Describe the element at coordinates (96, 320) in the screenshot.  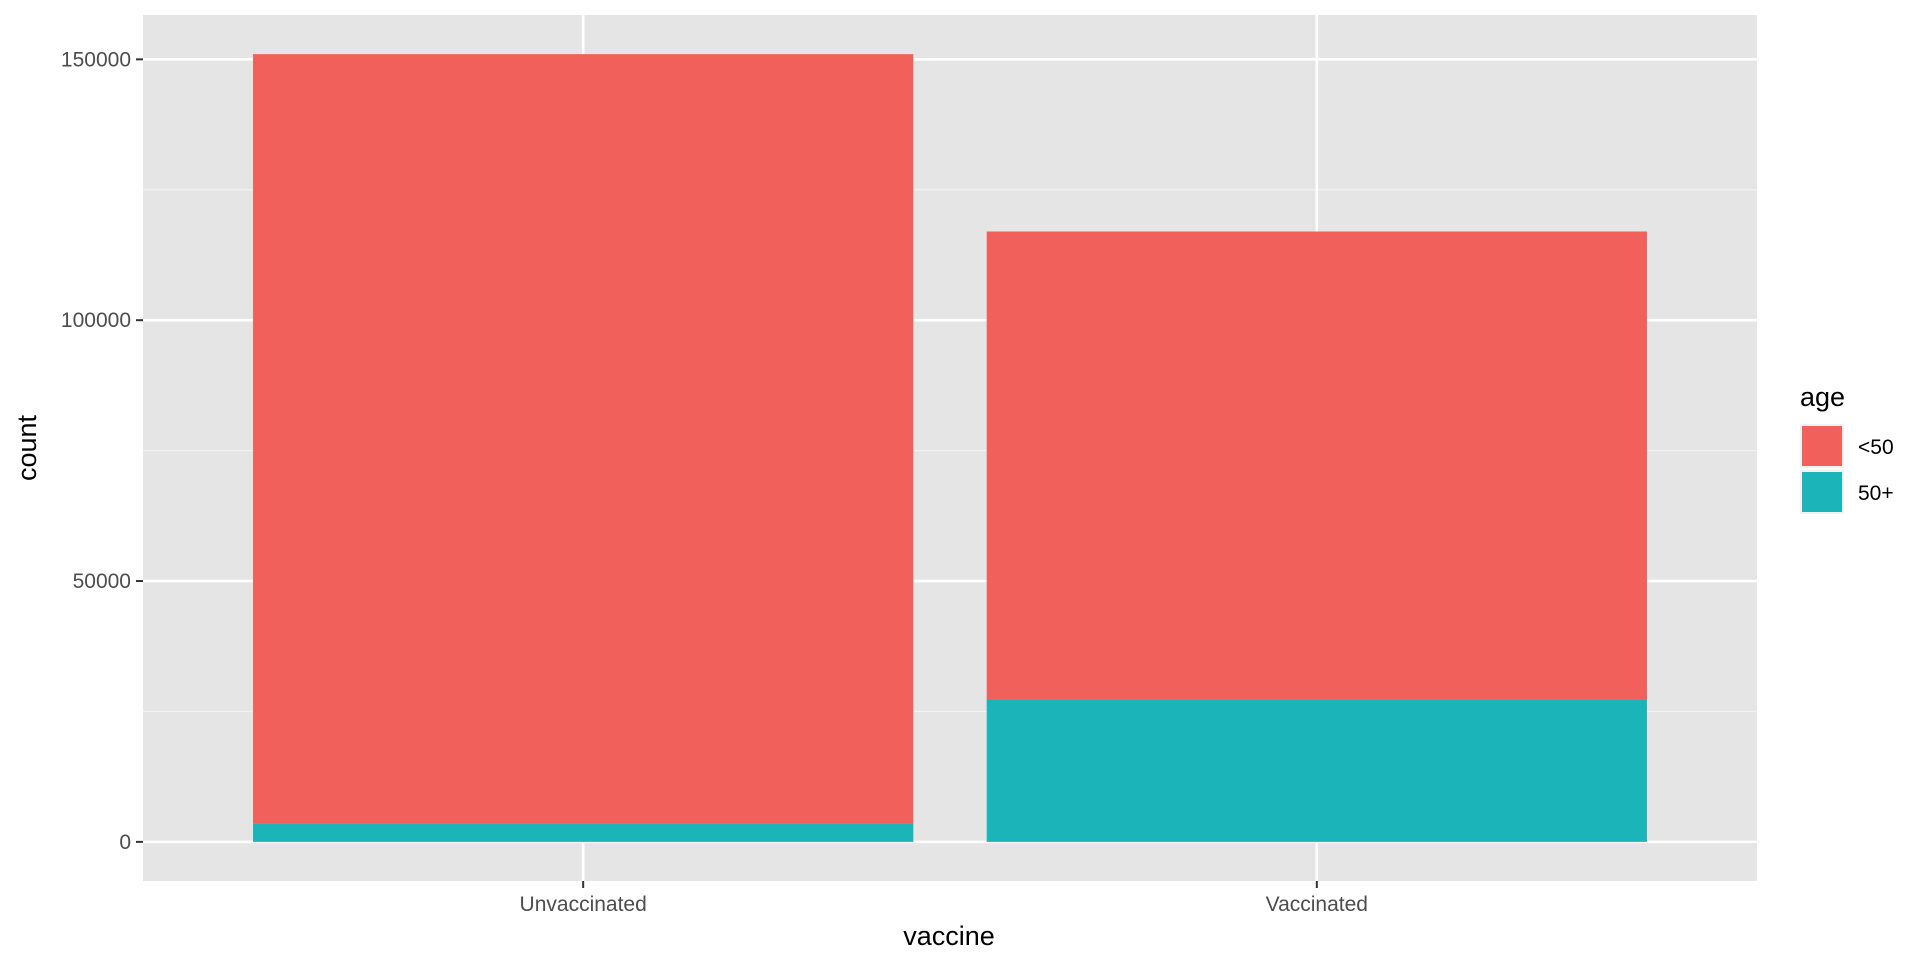
I see `y-tick-label: 100000` at that location.